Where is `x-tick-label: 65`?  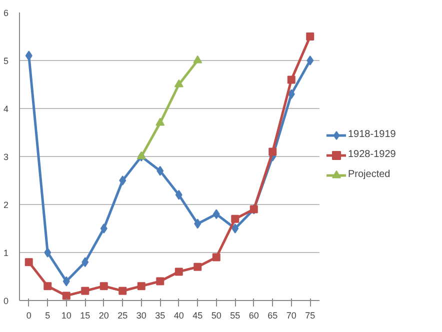 x-tick-label: 65 is located at coordinates (273, 315).